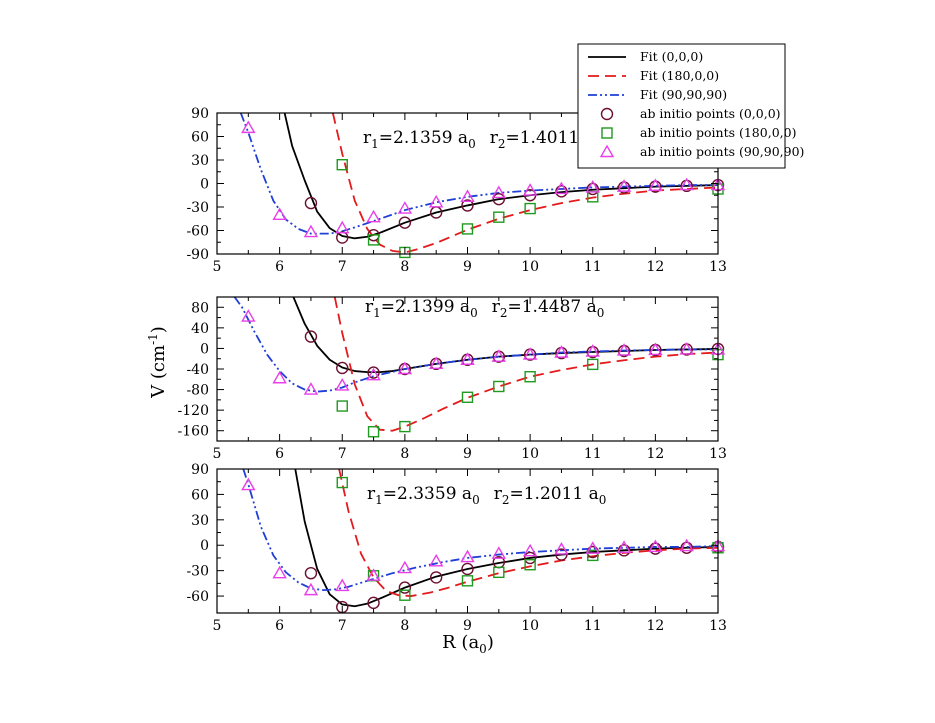  What do you see at coordinates (683, 94) in the screenshot?
I see `legend-label: Fit (90,90,90)` at bounding box center [683, 94].